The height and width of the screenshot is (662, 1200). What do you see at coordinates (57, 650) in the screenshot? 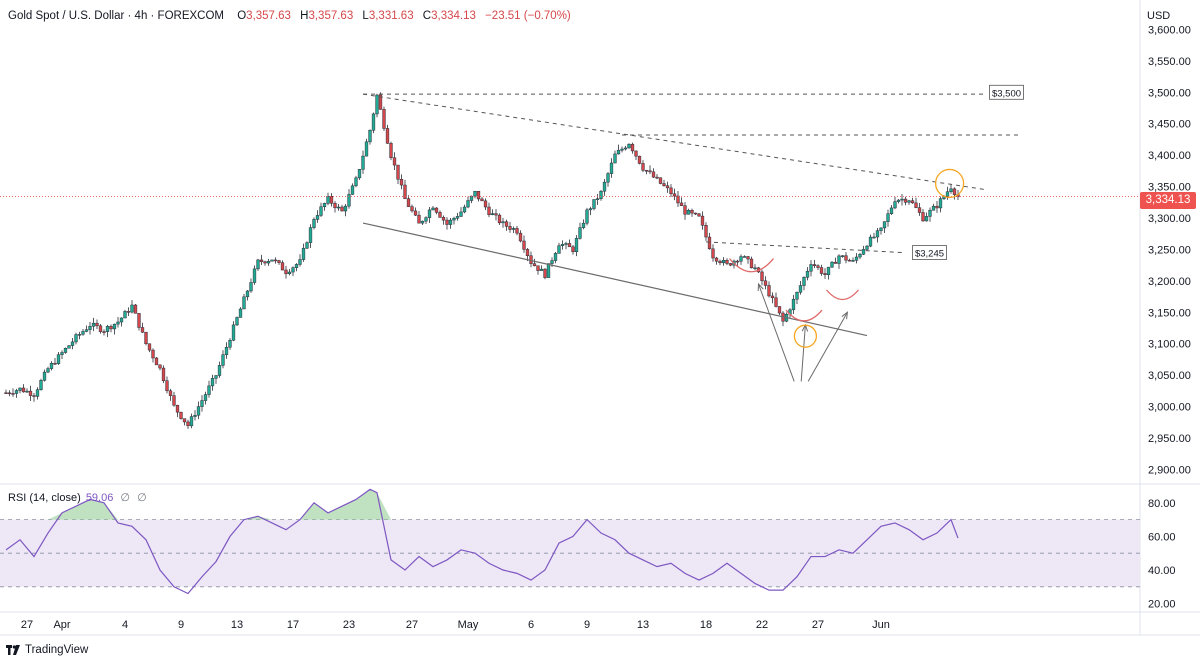
I see `tradingview-label: TradingView` at bounding box center [57, 650].